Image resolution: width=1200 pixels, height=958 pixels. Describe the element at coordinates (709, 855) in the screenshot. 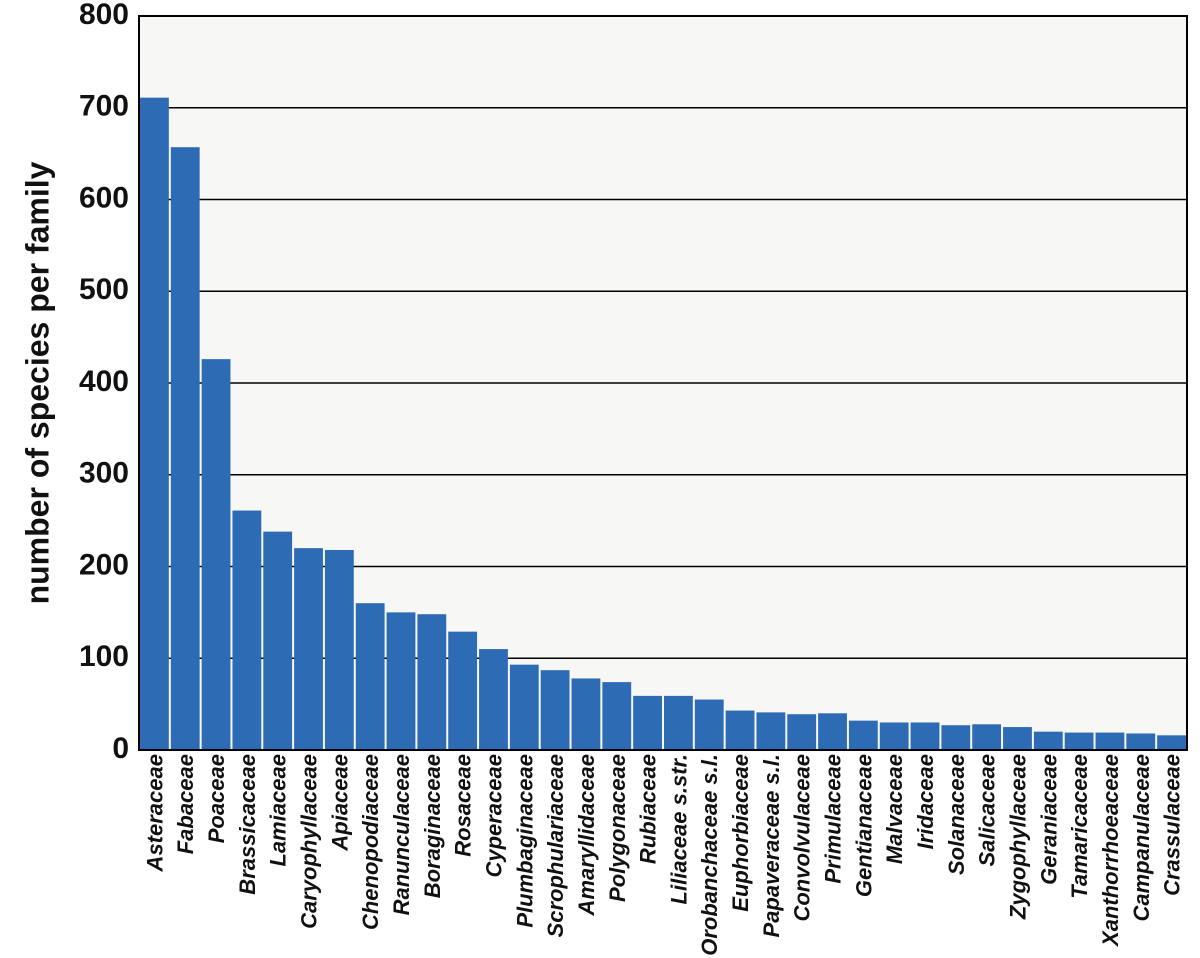

I see `x-tick-label: Orobanchaceae s.l.` at that location.